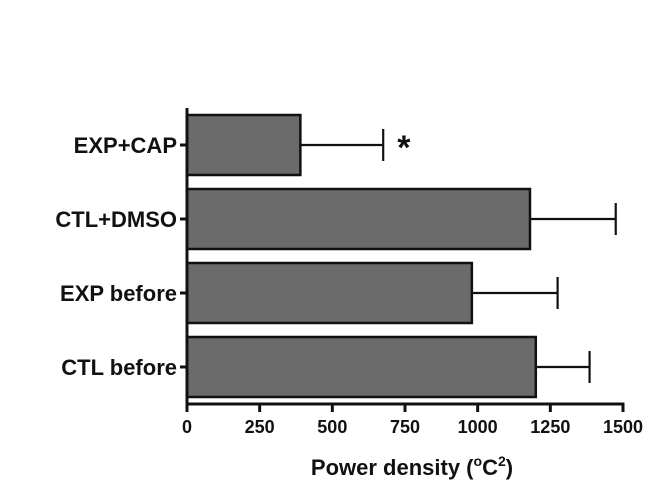 The width and height of the screenshot is (651, 482). Describe the element at coordinates (405, 427) in the screenshot. I see `x-tick-label-750: 750` at that location.